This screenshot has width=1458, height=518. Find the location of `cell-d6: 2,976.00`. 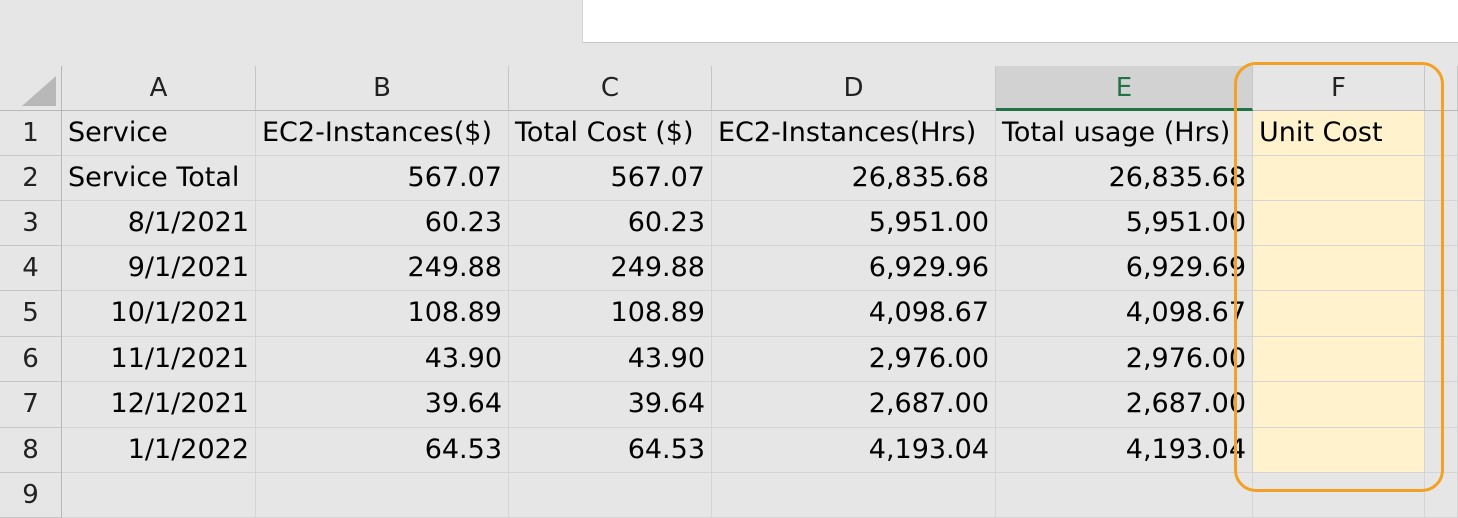

cell-d6: 2,976.00 is located at coordinates (854, 359).